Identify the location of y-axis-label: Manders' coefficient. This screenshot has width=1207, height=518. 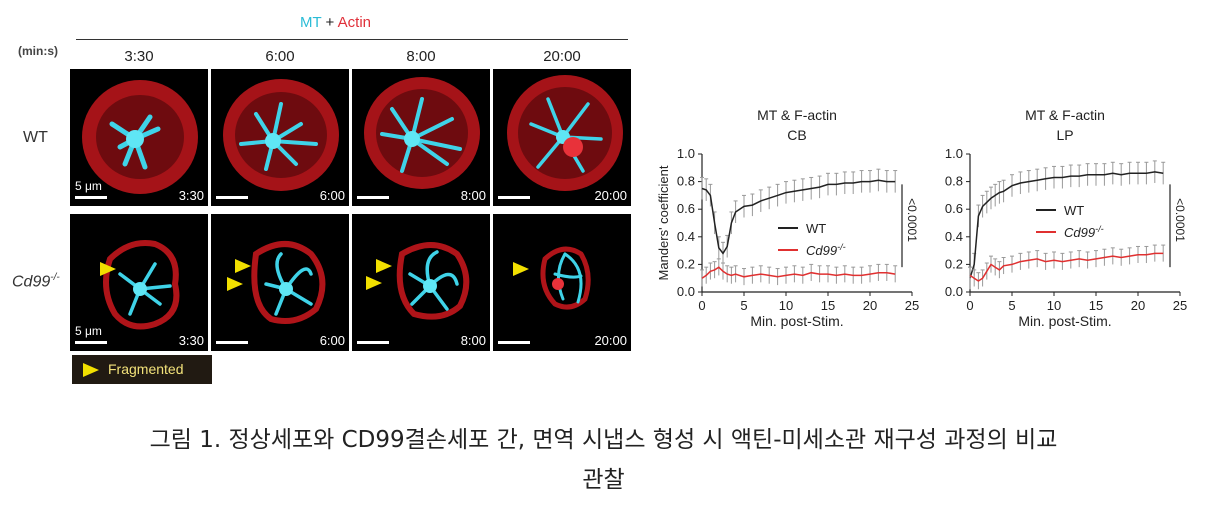
(663, 222).